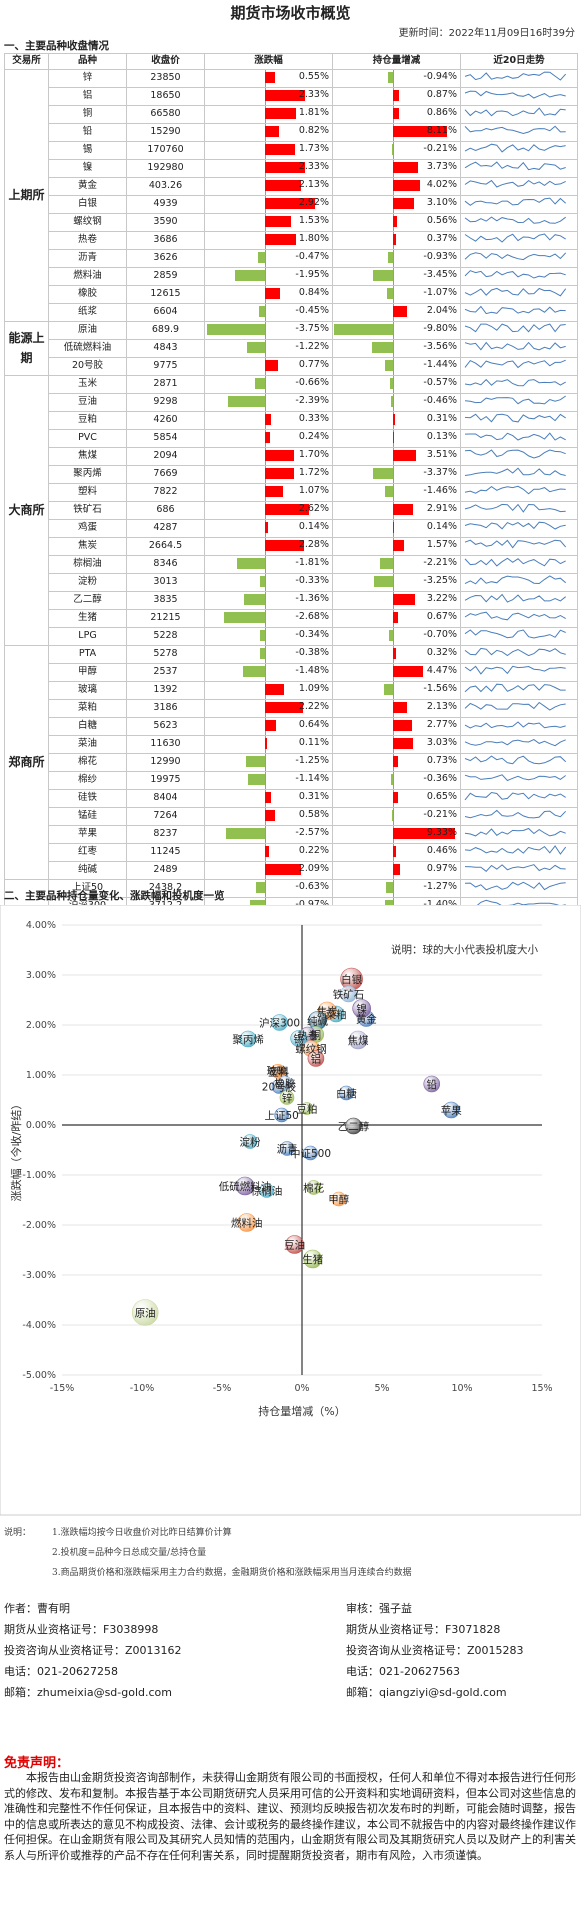  I want to click on value-text: -0.47%, so click(312, 256).